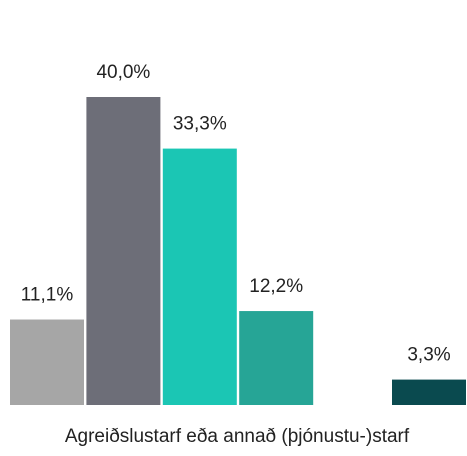 The width and height of the screenshot is (467, 456). What do you see at coordinates (276, 286) in the screenshot?
I see `value-label: 12,2%` at bounding box center [276, 286].